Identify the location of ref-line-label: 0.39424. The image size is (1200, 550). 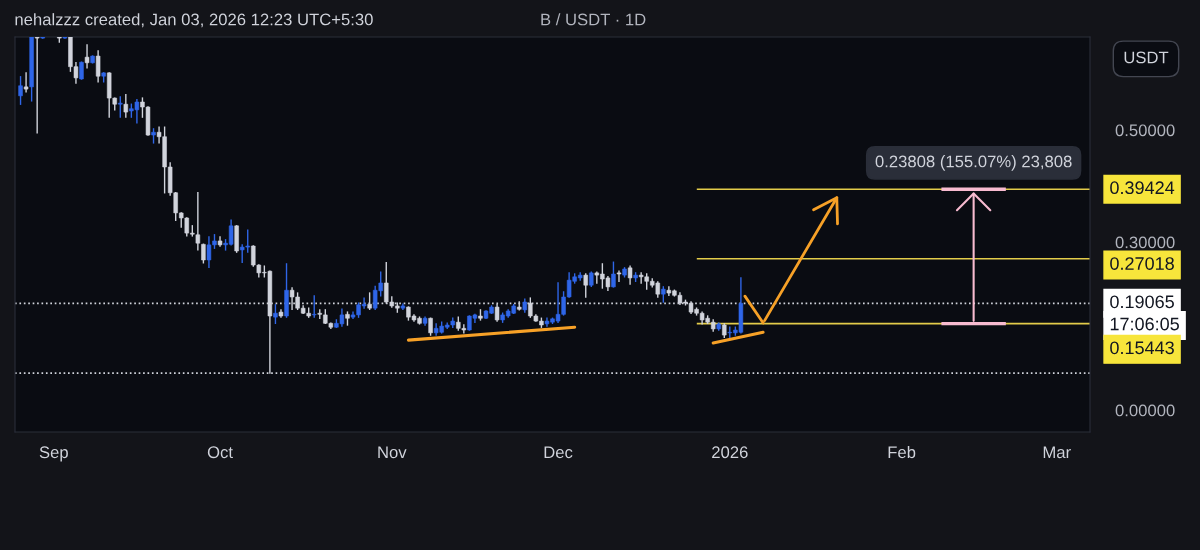
(1142, 188).